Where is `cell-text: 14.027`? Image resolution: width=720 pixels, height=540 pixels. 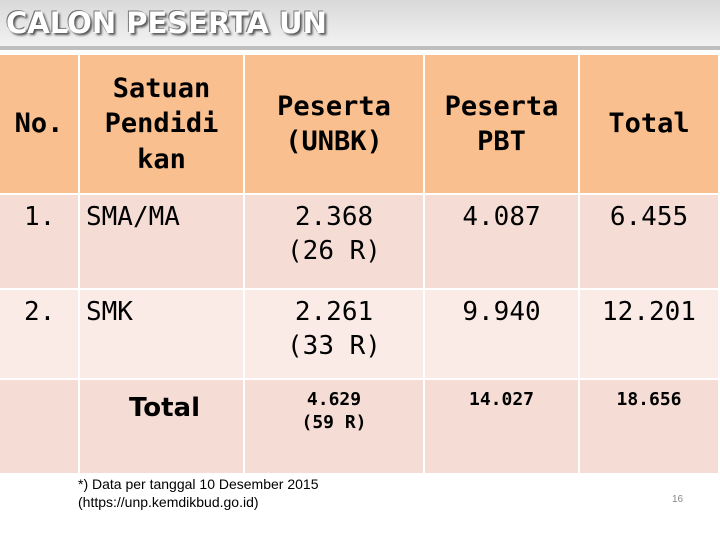 cell-text: 14.027 is located at coordinates (501, 399).